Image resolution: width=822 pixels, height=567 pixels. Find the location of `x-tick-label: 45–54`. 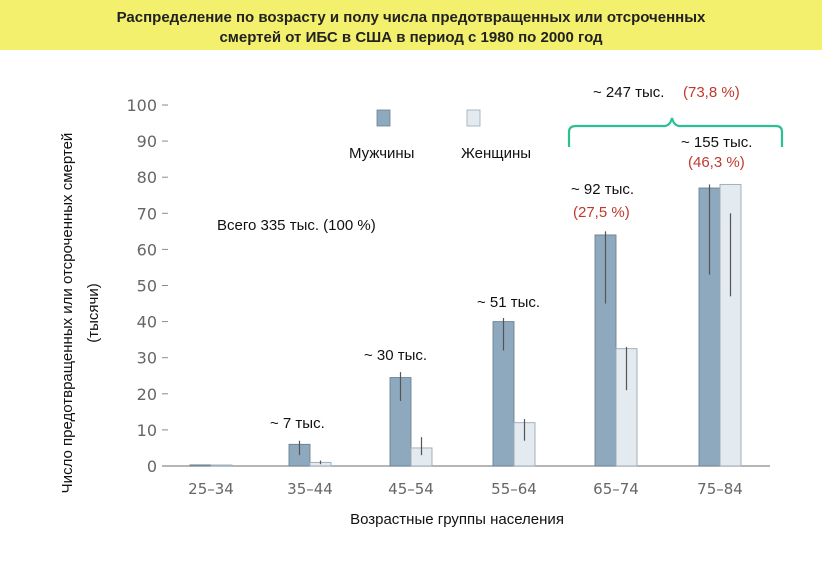

x-tick-label: 45–54 is located at coordinates (411, 489).